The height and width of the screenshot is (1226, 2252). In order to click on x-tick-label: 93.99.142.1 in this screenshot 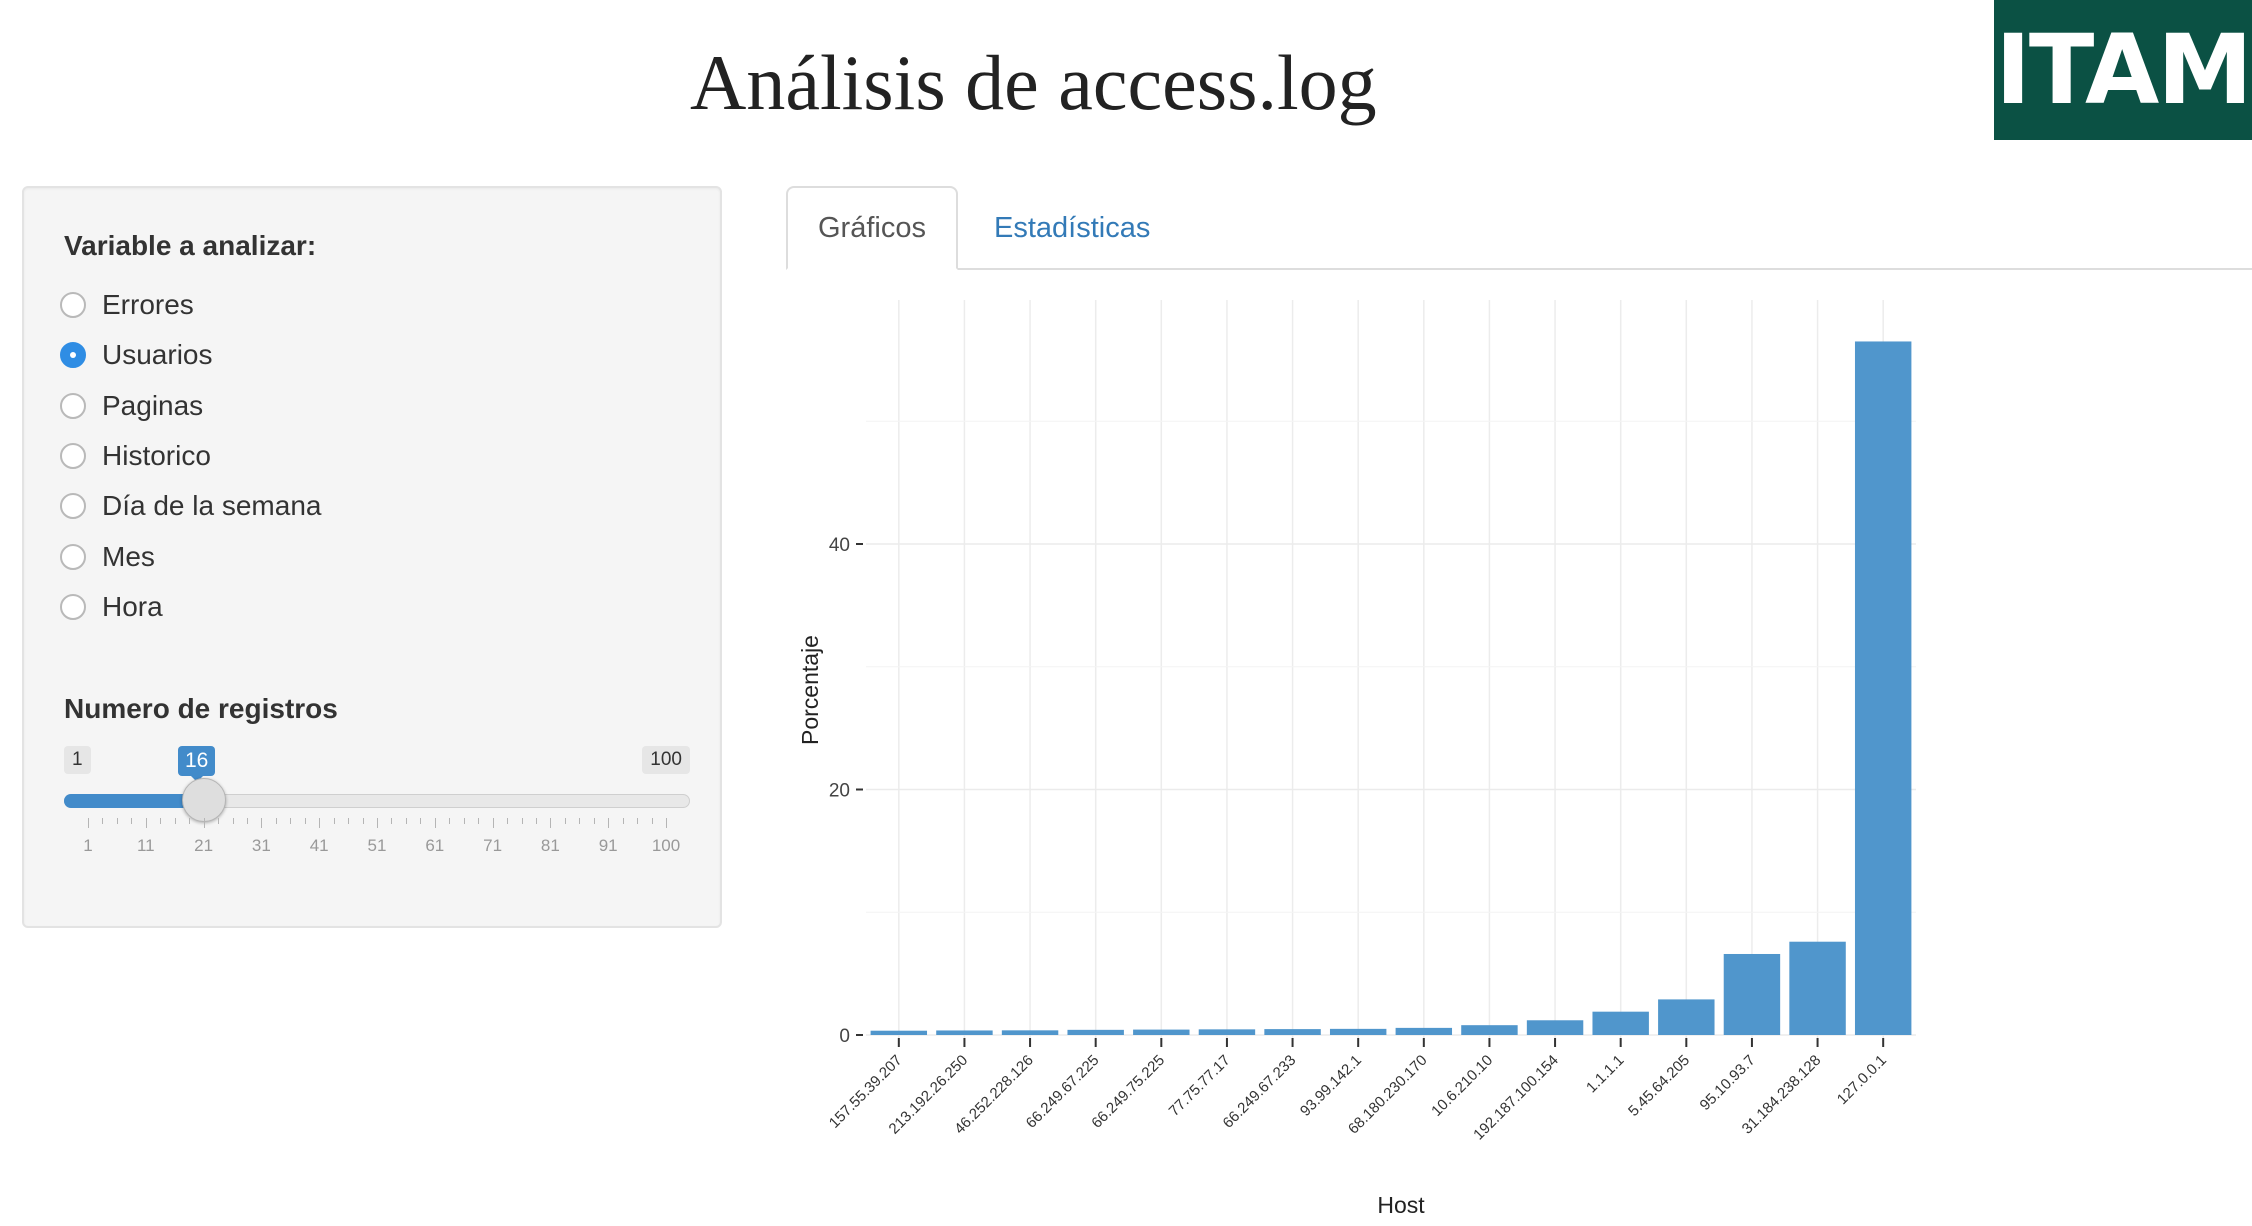, I will do `click(1331, 1086)`.